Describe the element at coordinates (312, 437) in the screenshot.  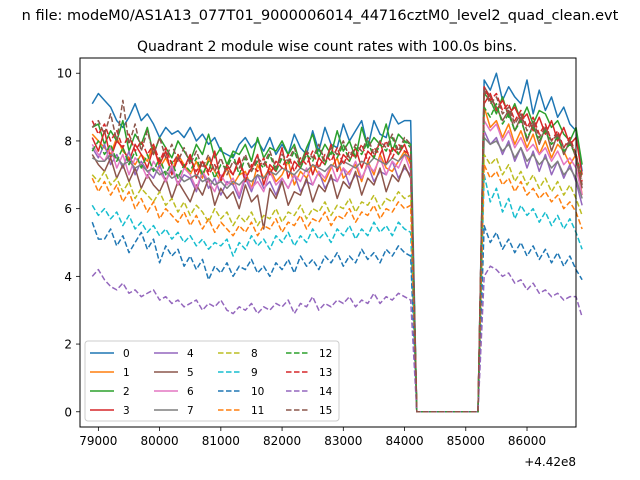
I see `x-axis: 79000 80000 81000 82000 83000 84000 85000 86000` at that location.